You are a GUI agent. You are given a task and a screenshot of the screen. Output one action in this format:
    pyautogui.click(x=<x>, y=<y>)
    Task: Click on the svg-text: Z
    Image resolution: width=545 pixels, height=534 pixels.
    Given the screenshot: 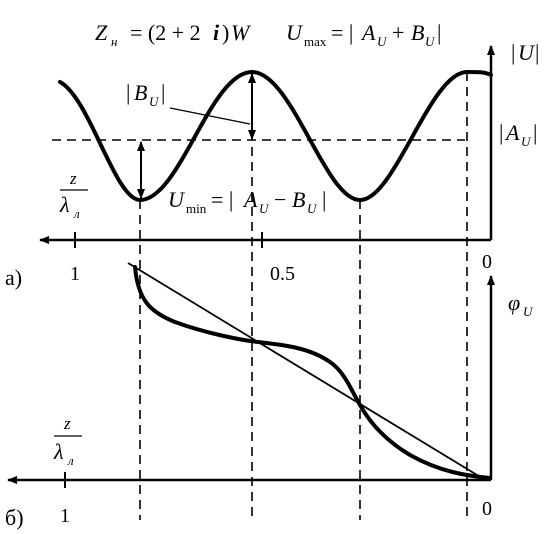 What is the action you would take?
    pyautogui.click(x=101, y=32)
    